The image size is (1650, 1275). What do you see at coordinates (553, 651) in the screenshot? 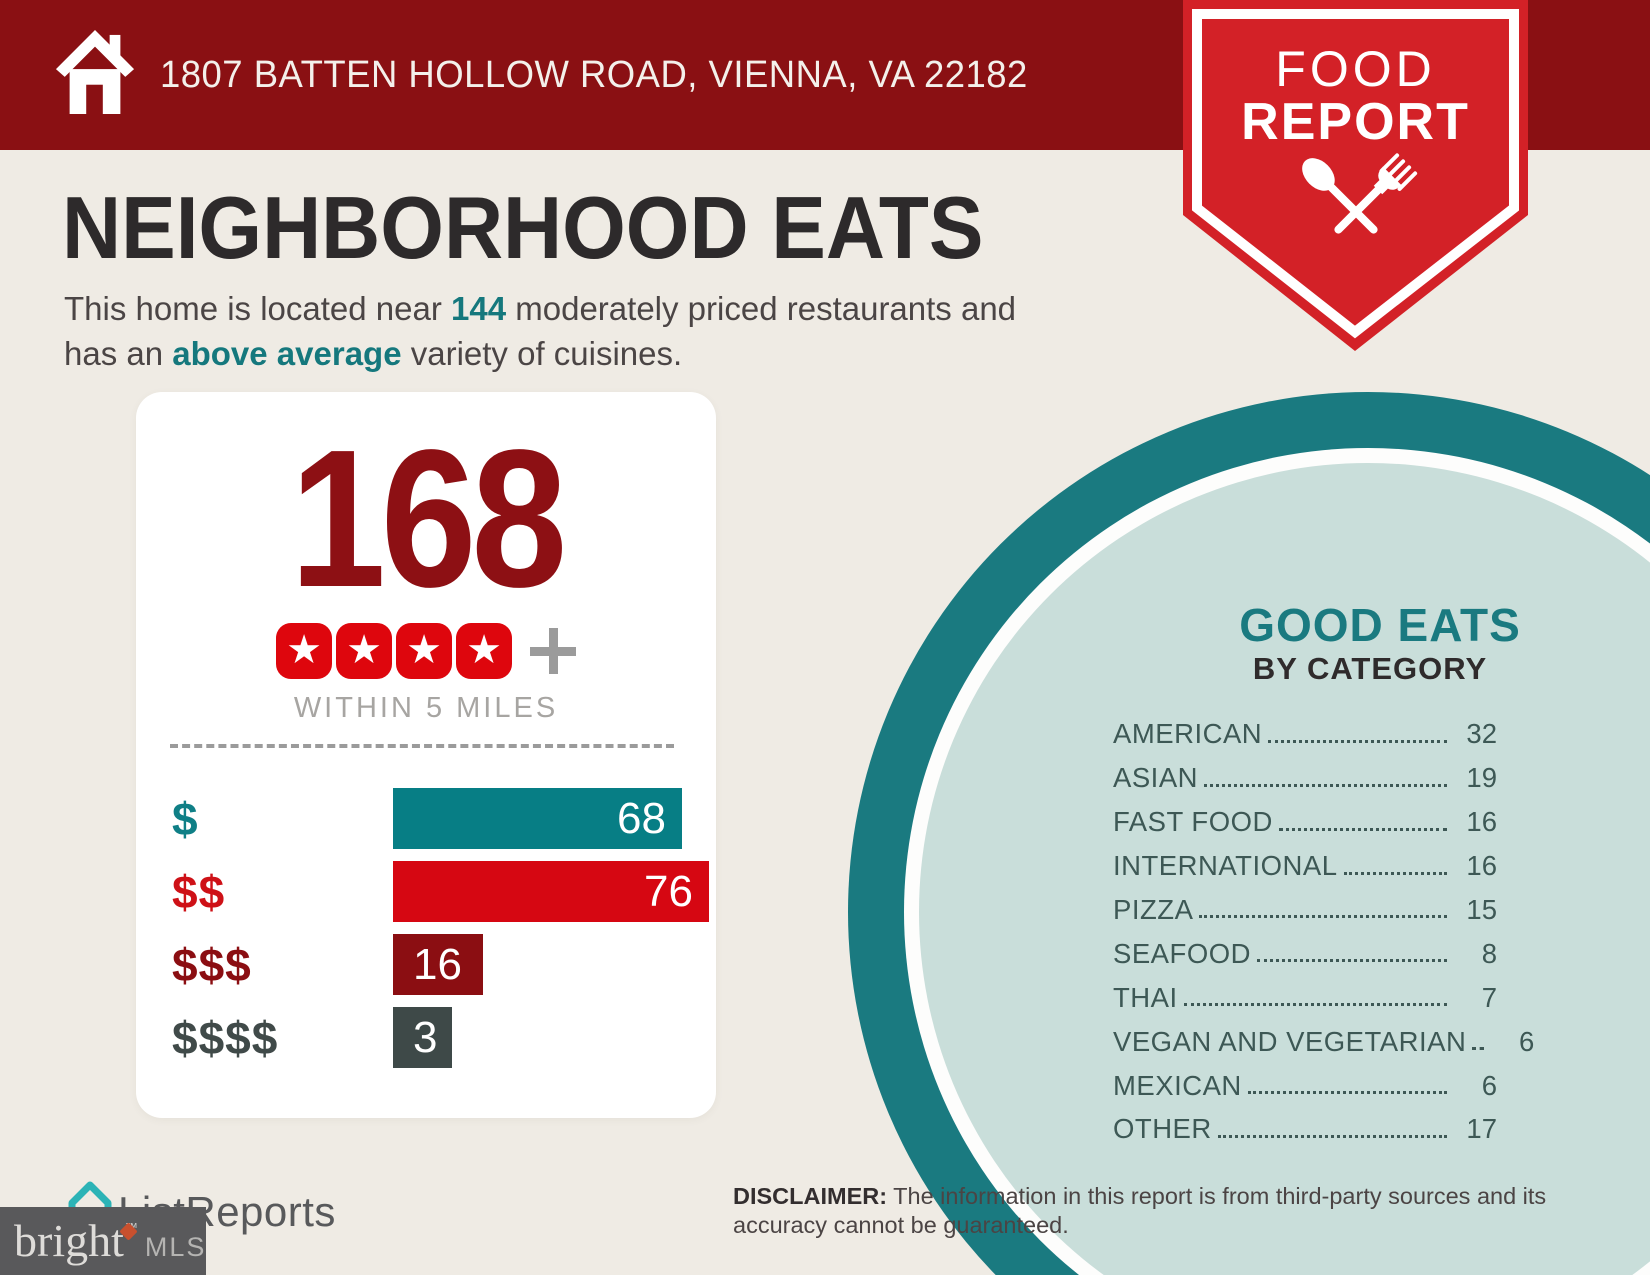
I see `plus-icon` at bounding box center [553, 651].